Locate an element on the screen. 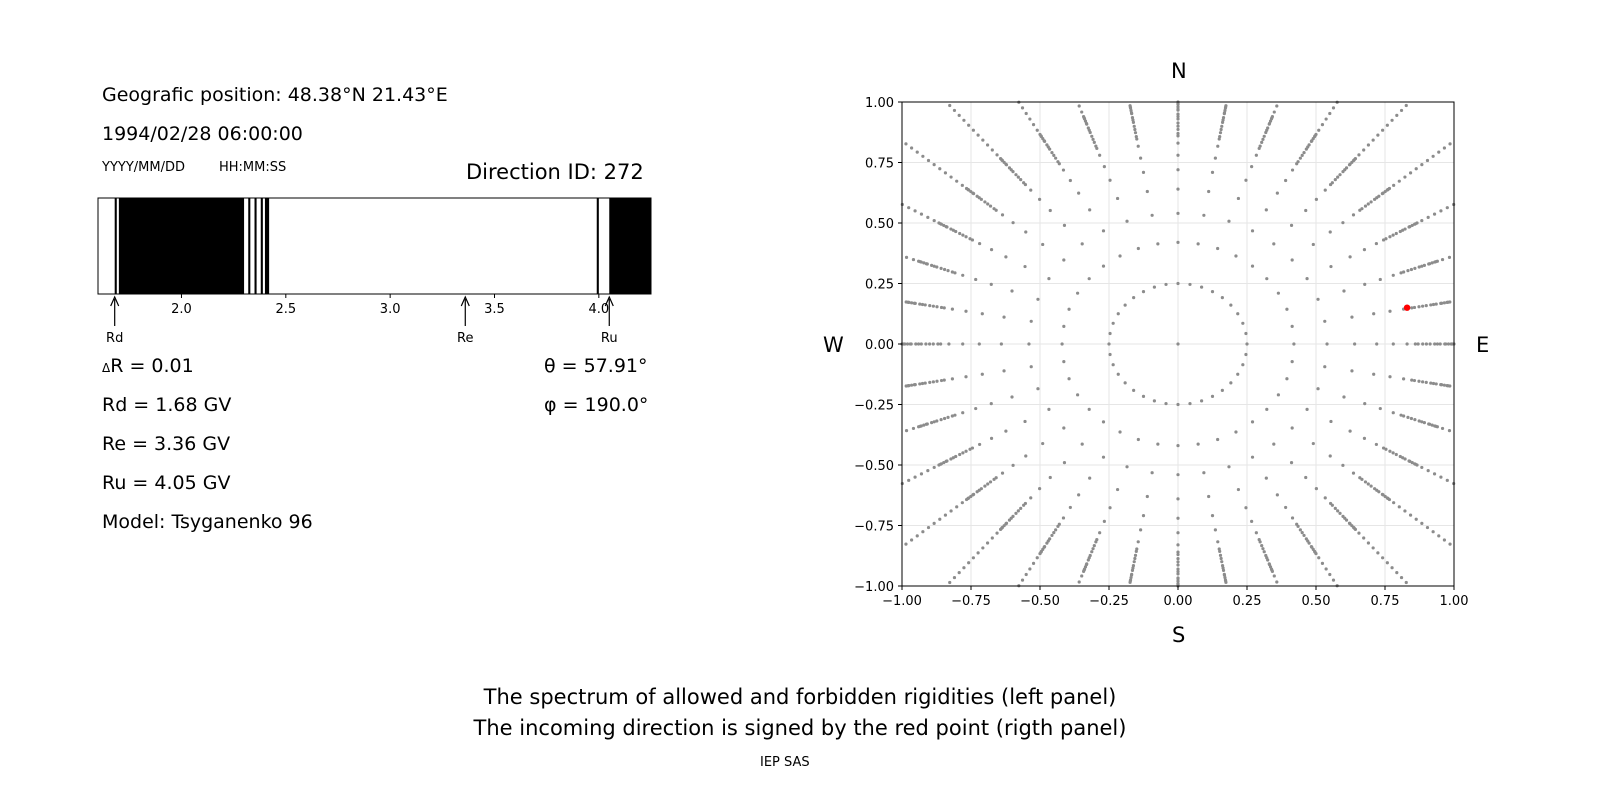 The height and width of the screenshot is (800, 1600). forbidden-band is located at coordinates (181, 246).